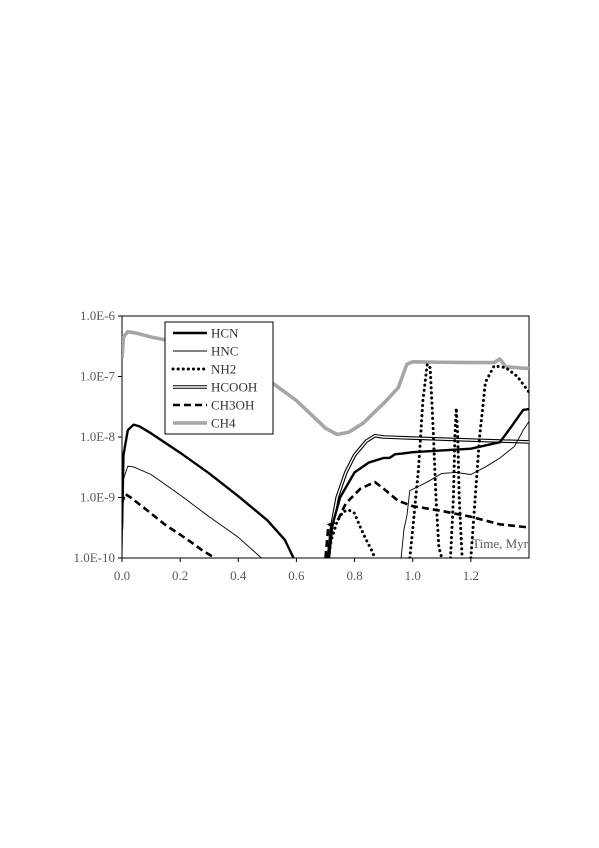 The height and width of the screenshot is (848, 599). I want to click on legend-label: HCOOH, so click(234, 387).